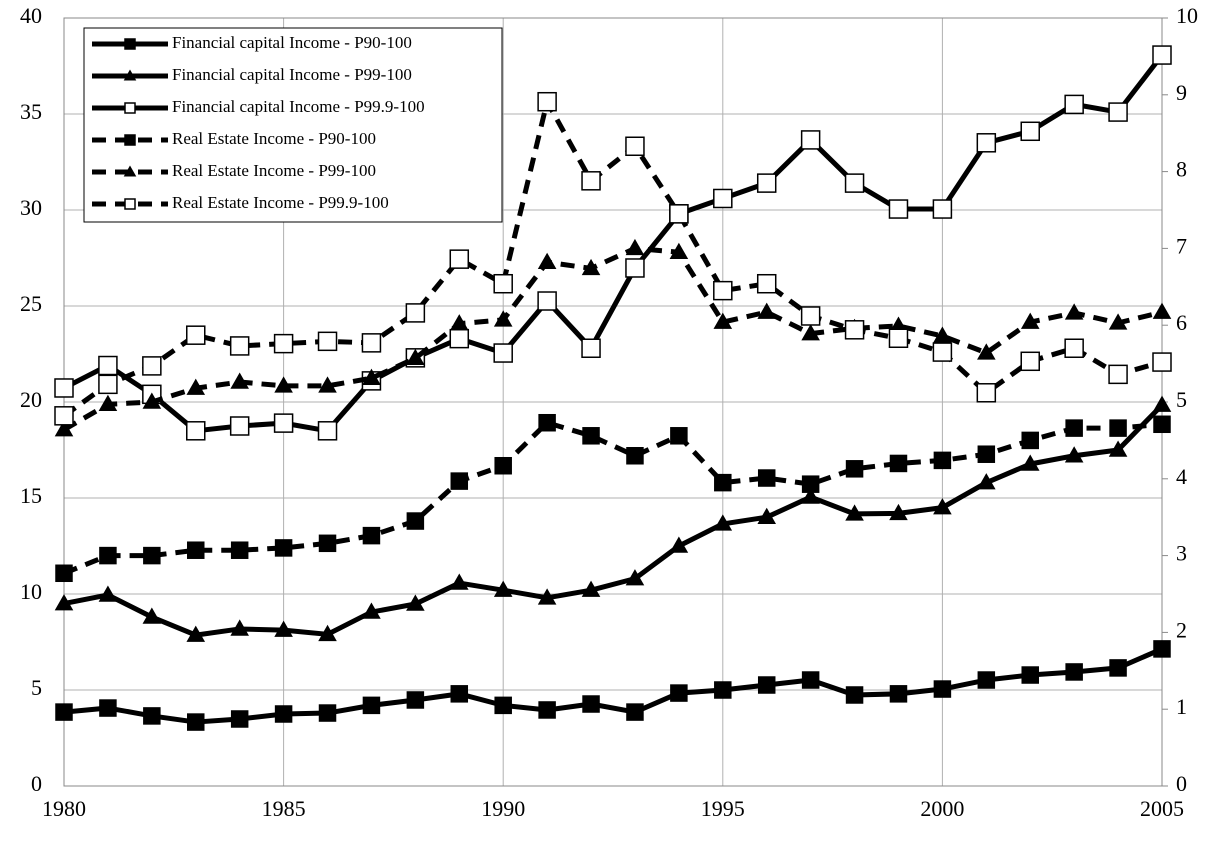  What do you see at coordinates (1181, 553) in the screenshot?
I see `y2-tick-label: 3` at bounding box center [1181, 553].